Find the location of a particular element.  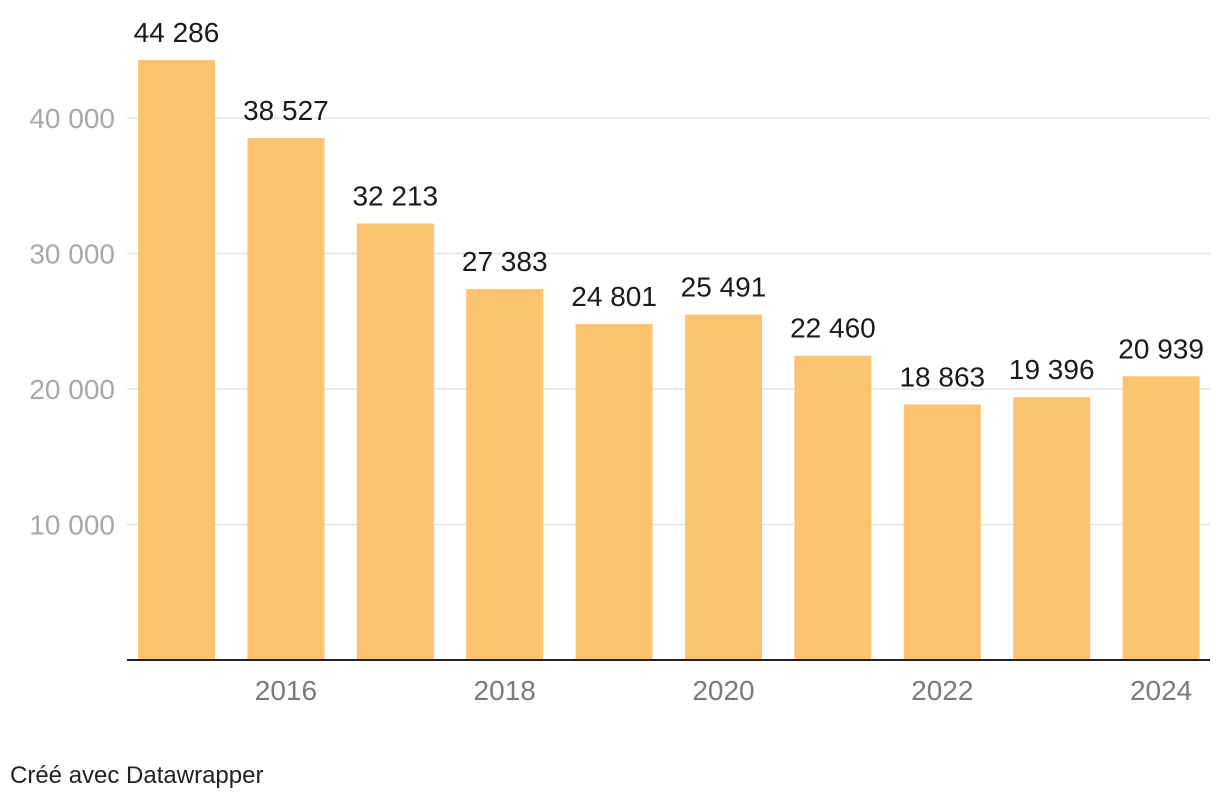

y-tick-label: 20 000 is located at coordinates (72, 389).